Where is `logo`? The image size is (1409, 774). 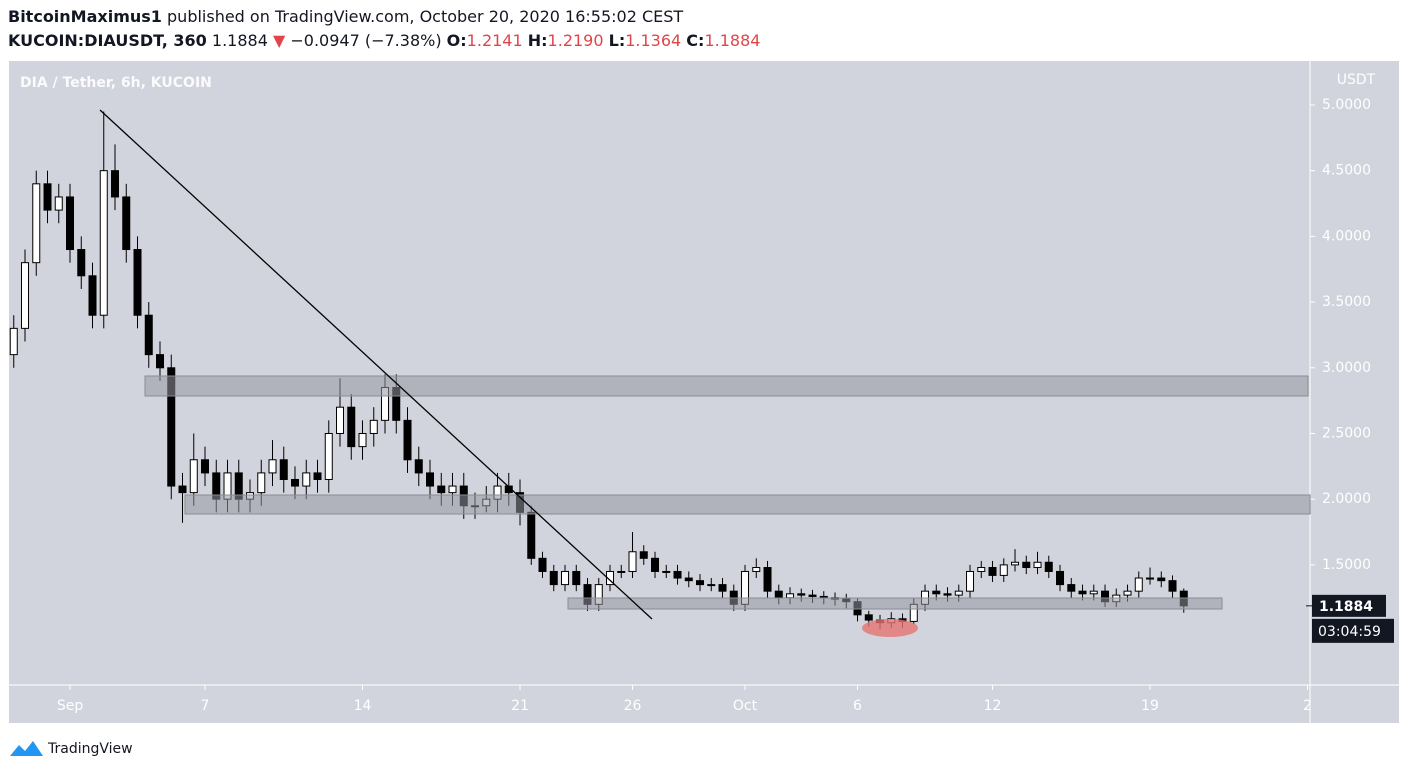
logo is located at coordinates (26, 748).